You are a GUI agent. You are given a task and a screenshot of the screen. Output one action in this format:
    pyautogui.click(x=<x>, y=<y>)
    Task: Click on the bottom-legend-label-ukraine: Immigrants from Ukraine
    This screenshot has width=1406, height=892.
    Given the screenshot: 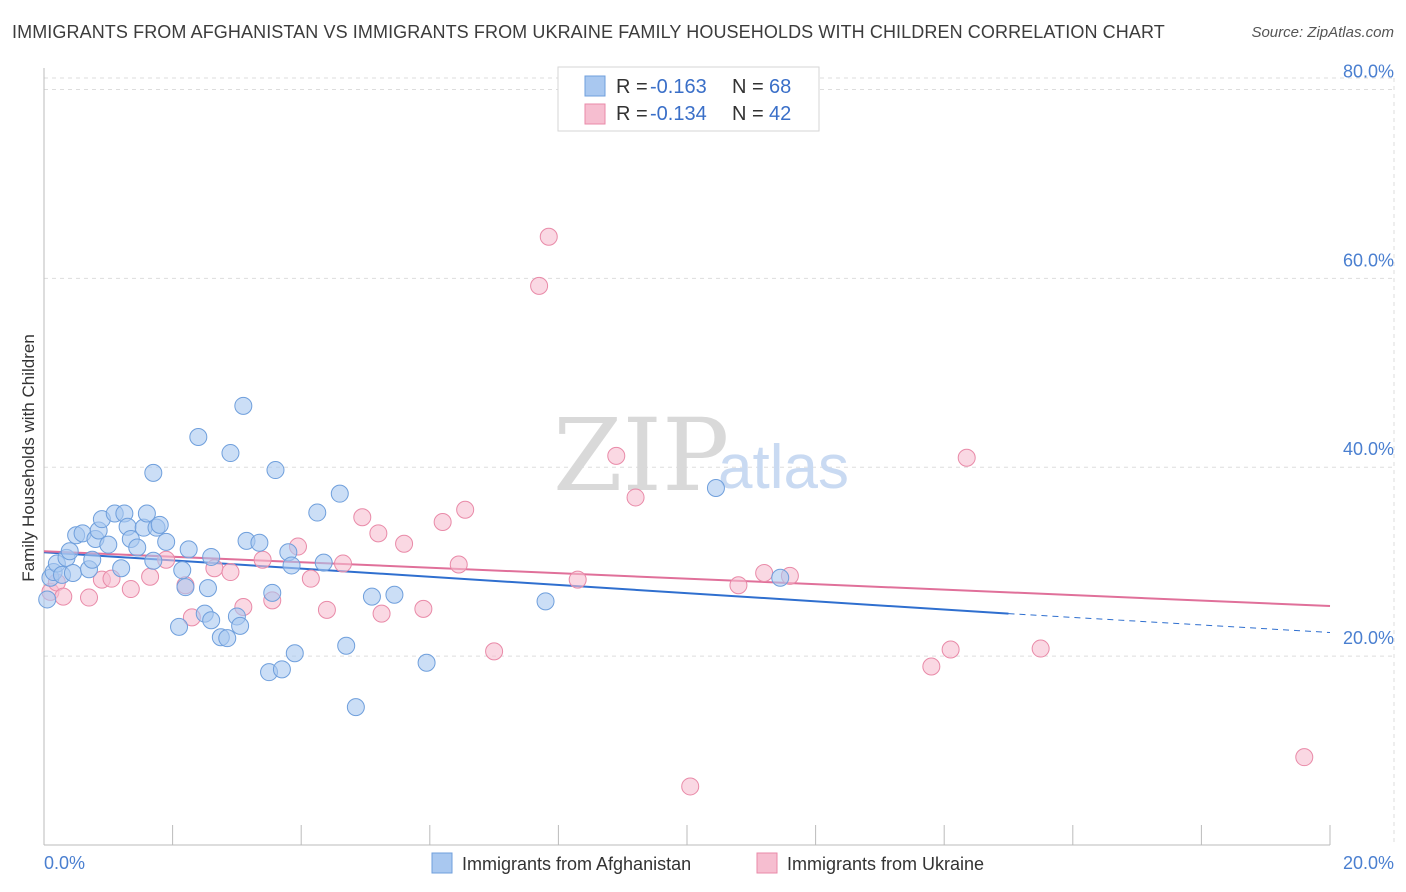 What is the action you would take?
    pyautogui.click(x=885, y=864)
    